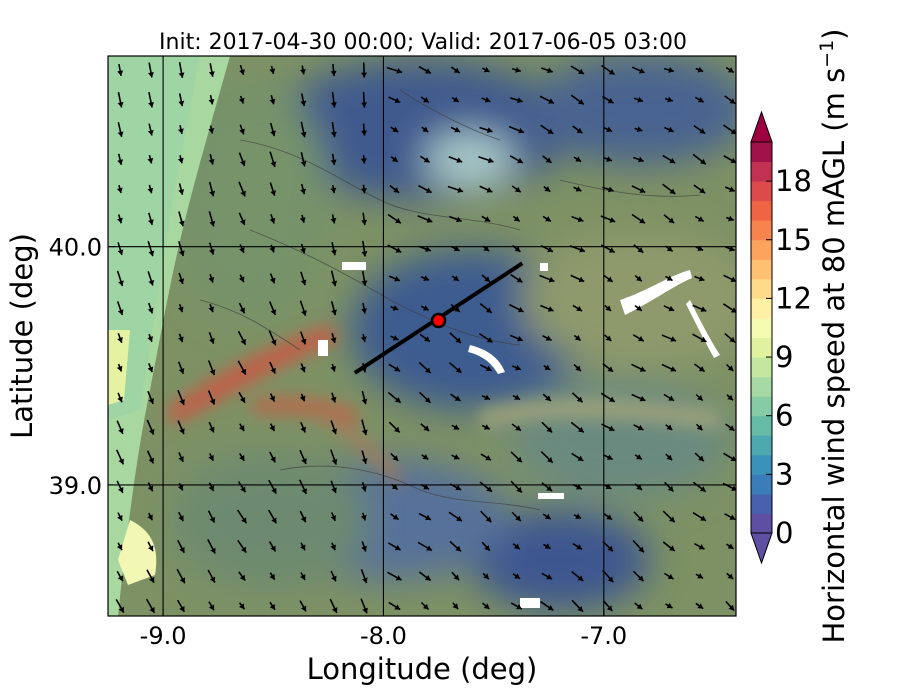 This screenshot has height=700, width=900. Describe the element at coordinates (761, 337) in the screenshot. I see `colorbar` at that location.